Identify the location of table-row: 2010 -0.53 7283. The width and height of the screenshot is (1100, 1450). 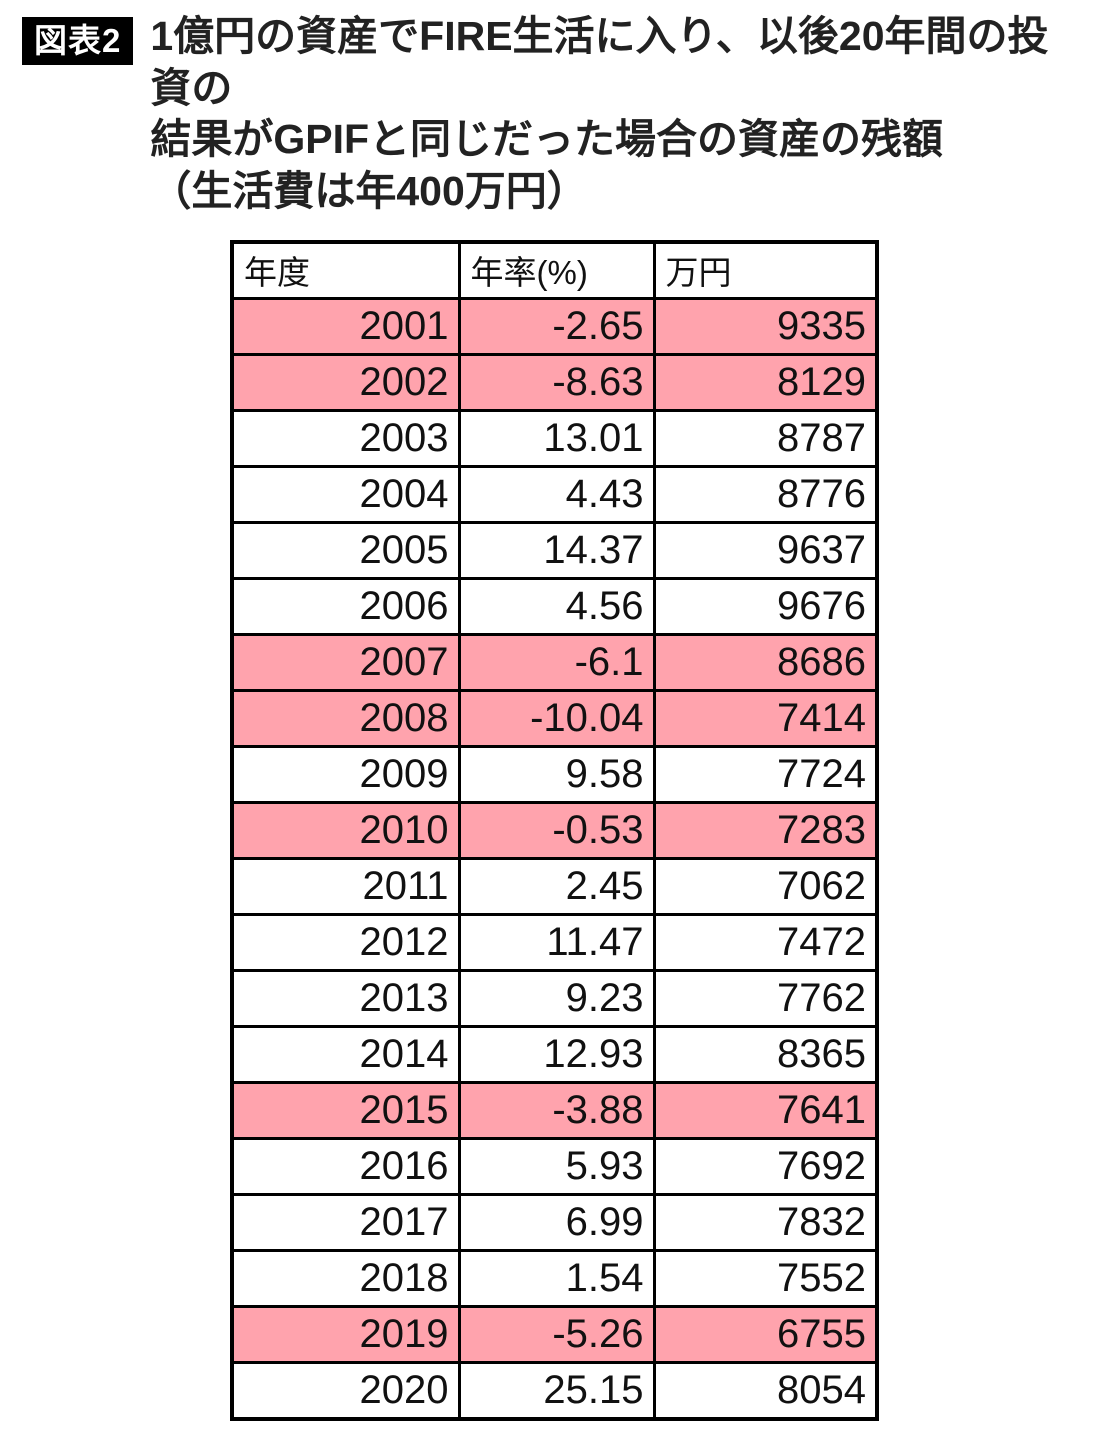
(554, 831).